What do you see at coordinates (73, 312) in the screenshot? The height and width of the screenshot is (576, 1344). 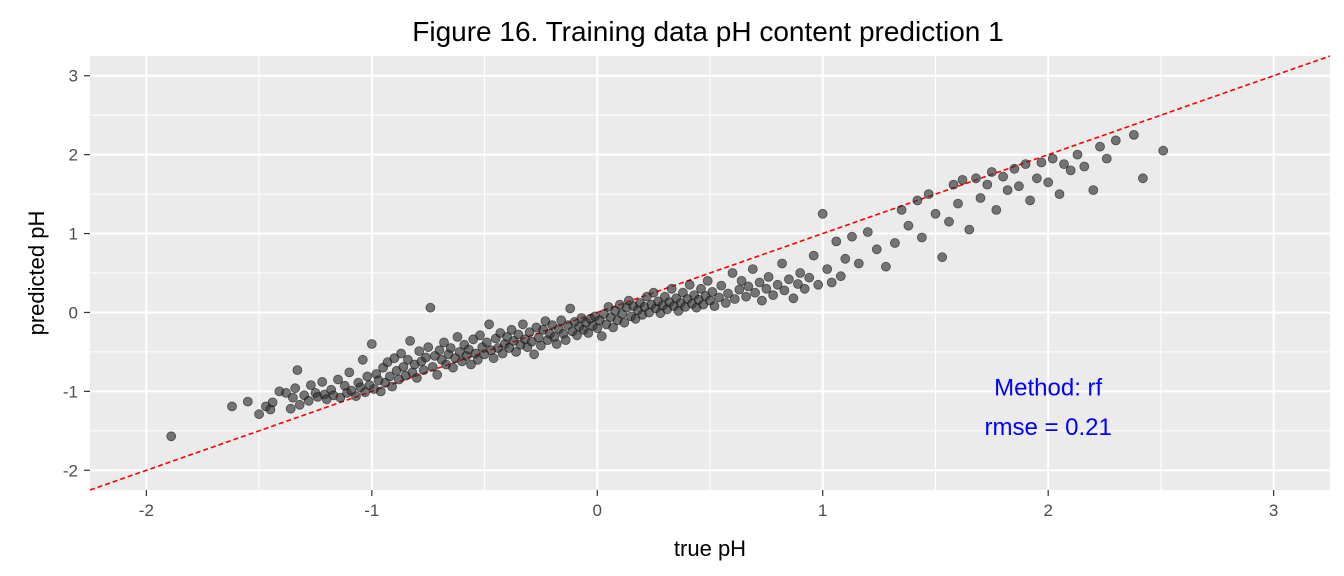 I see `y-tick-label: 0` at bounding box center [73, 312].